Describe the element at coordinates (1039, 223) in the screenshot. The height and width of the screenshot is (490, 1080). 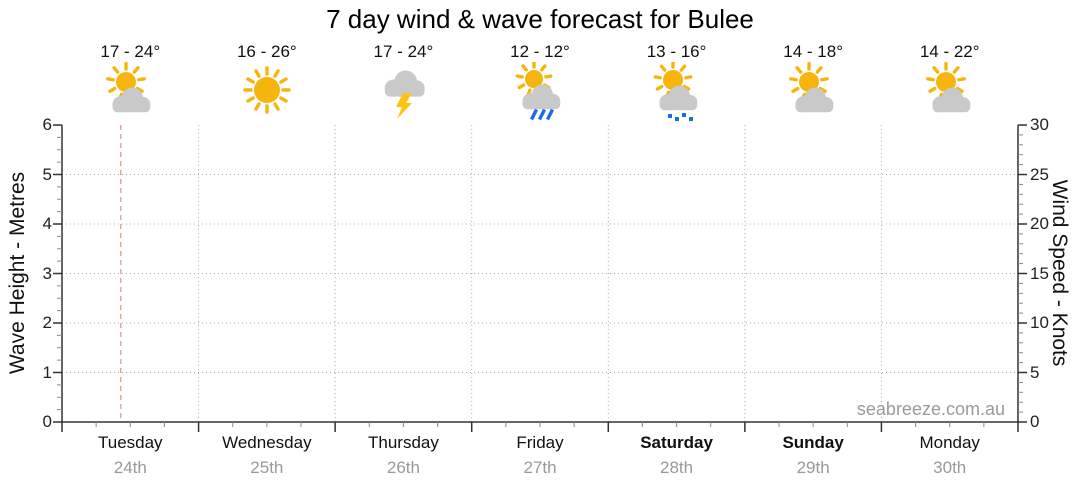
I see `wind-speed-tick-label: 20` at that location.